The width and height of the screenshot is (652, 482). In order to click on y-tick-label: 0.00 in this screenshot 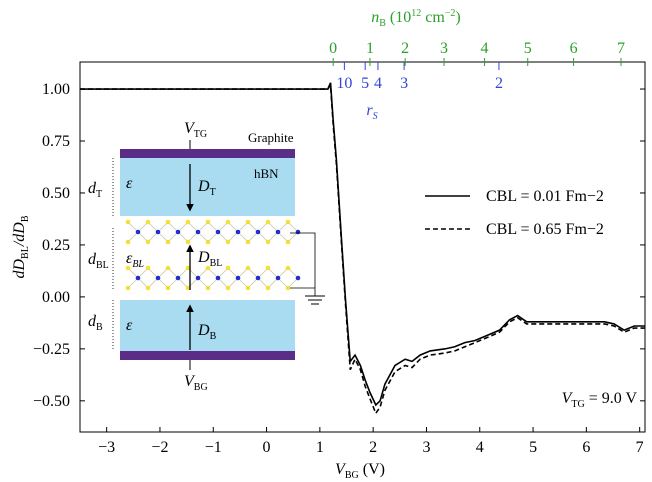, I will do `click(56, 297)`.